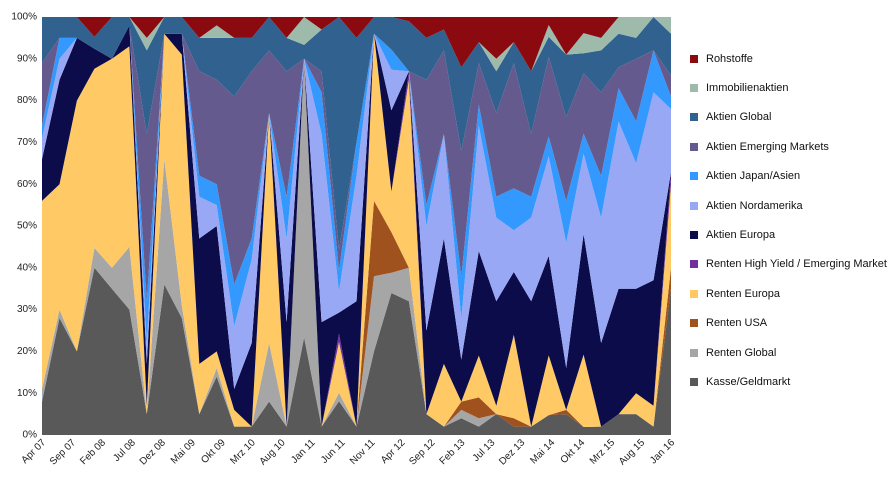 The width and height of the screenshot is (887, 484). What do you see at coordinates (662, 451) in the screenshot?
I see `x-tick-label: Jan 16` at bounding box center [662, 451].